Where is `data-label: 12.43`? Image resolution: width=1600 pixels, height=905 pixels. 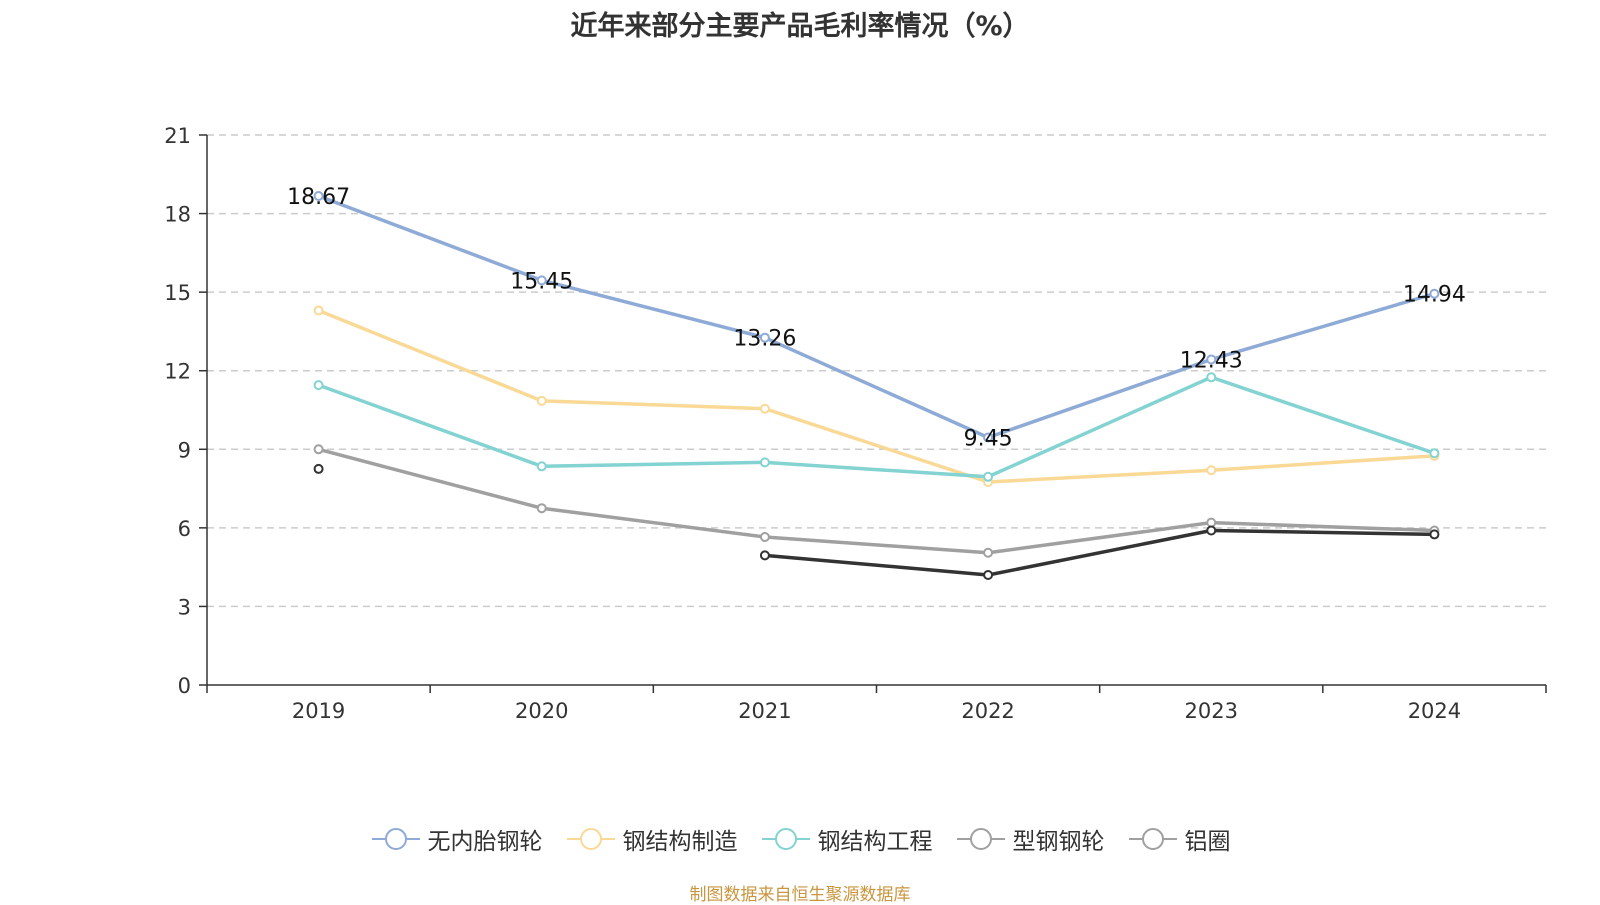
data-label: 12.43 is located at coordinates (1211, 360).